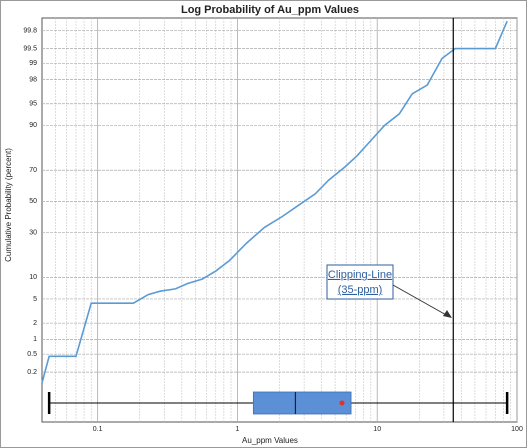 The image size is (527, 448). What do you see at coordinates (33, 277) in the screenshot?
I see `y-tick-label: 10` at bounding box center [33, 277].